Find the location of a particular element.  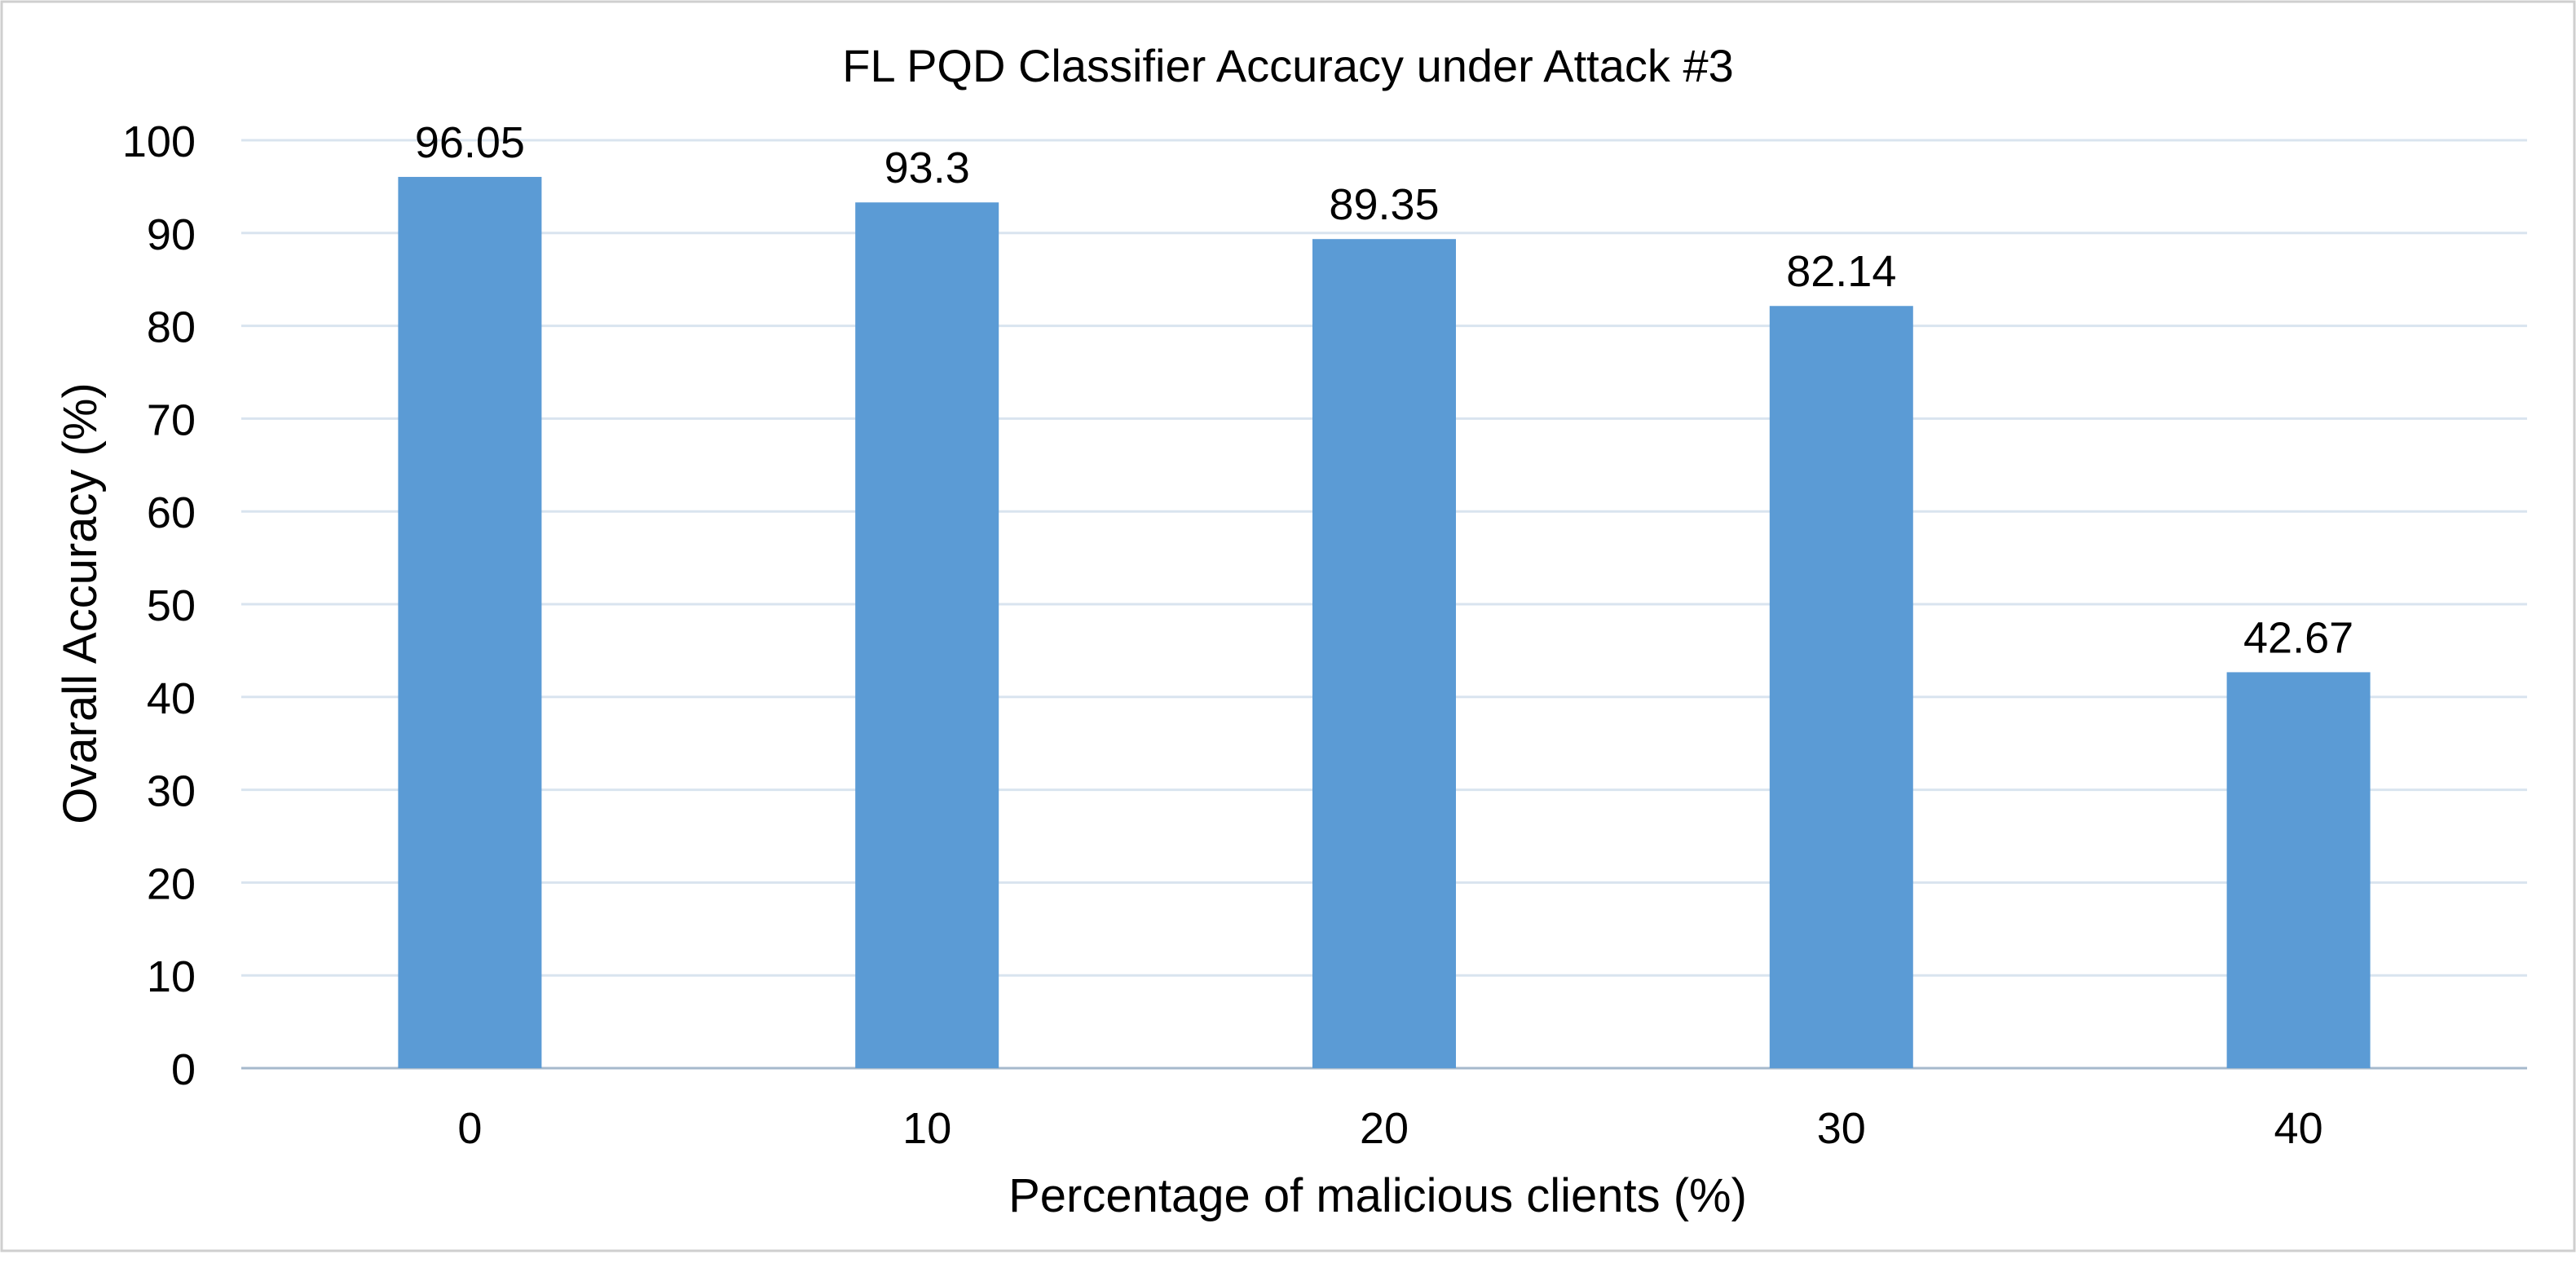

data-label: 89.35 is located at coordinates (1384, 204).